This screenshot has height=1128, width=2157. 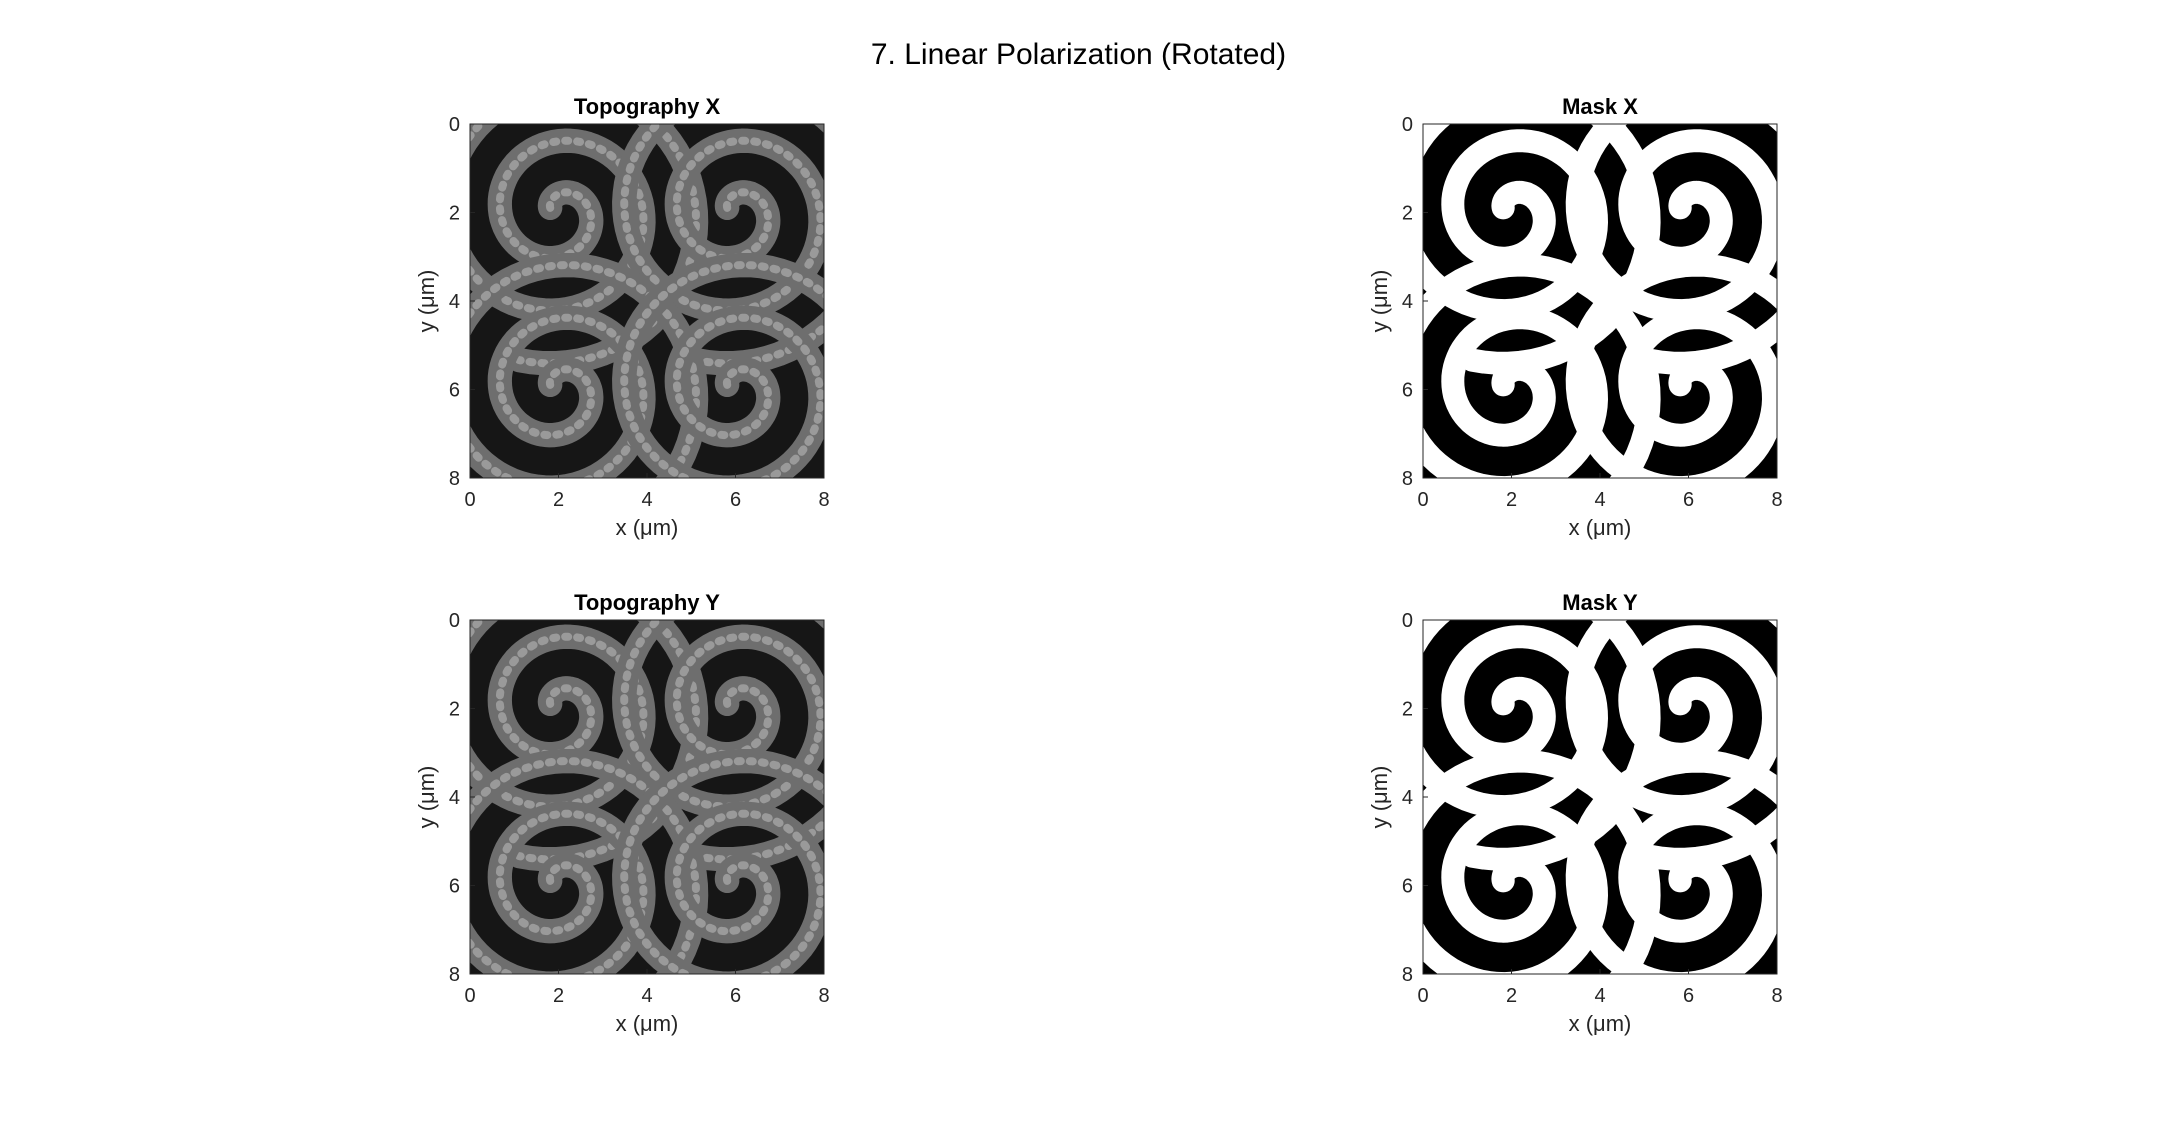 What do you see at coordinates (1078, 54) in the screenshot?
I see `figure-title: 7. Linear Polarization (Rotated)` at bounding box center [1078, 54].